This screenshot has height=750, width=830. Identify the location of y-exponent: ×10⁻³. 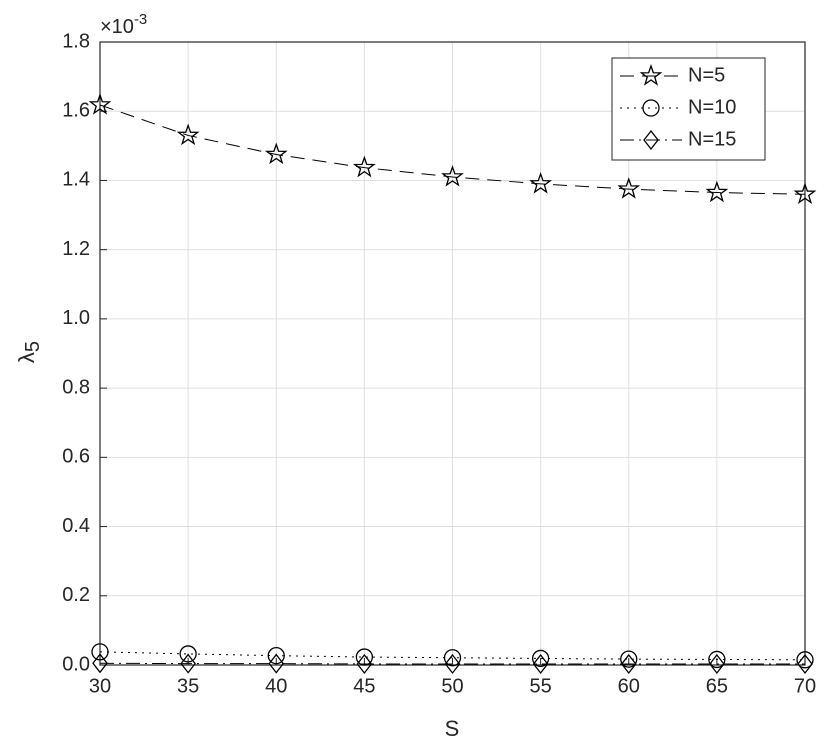
(123, 24).